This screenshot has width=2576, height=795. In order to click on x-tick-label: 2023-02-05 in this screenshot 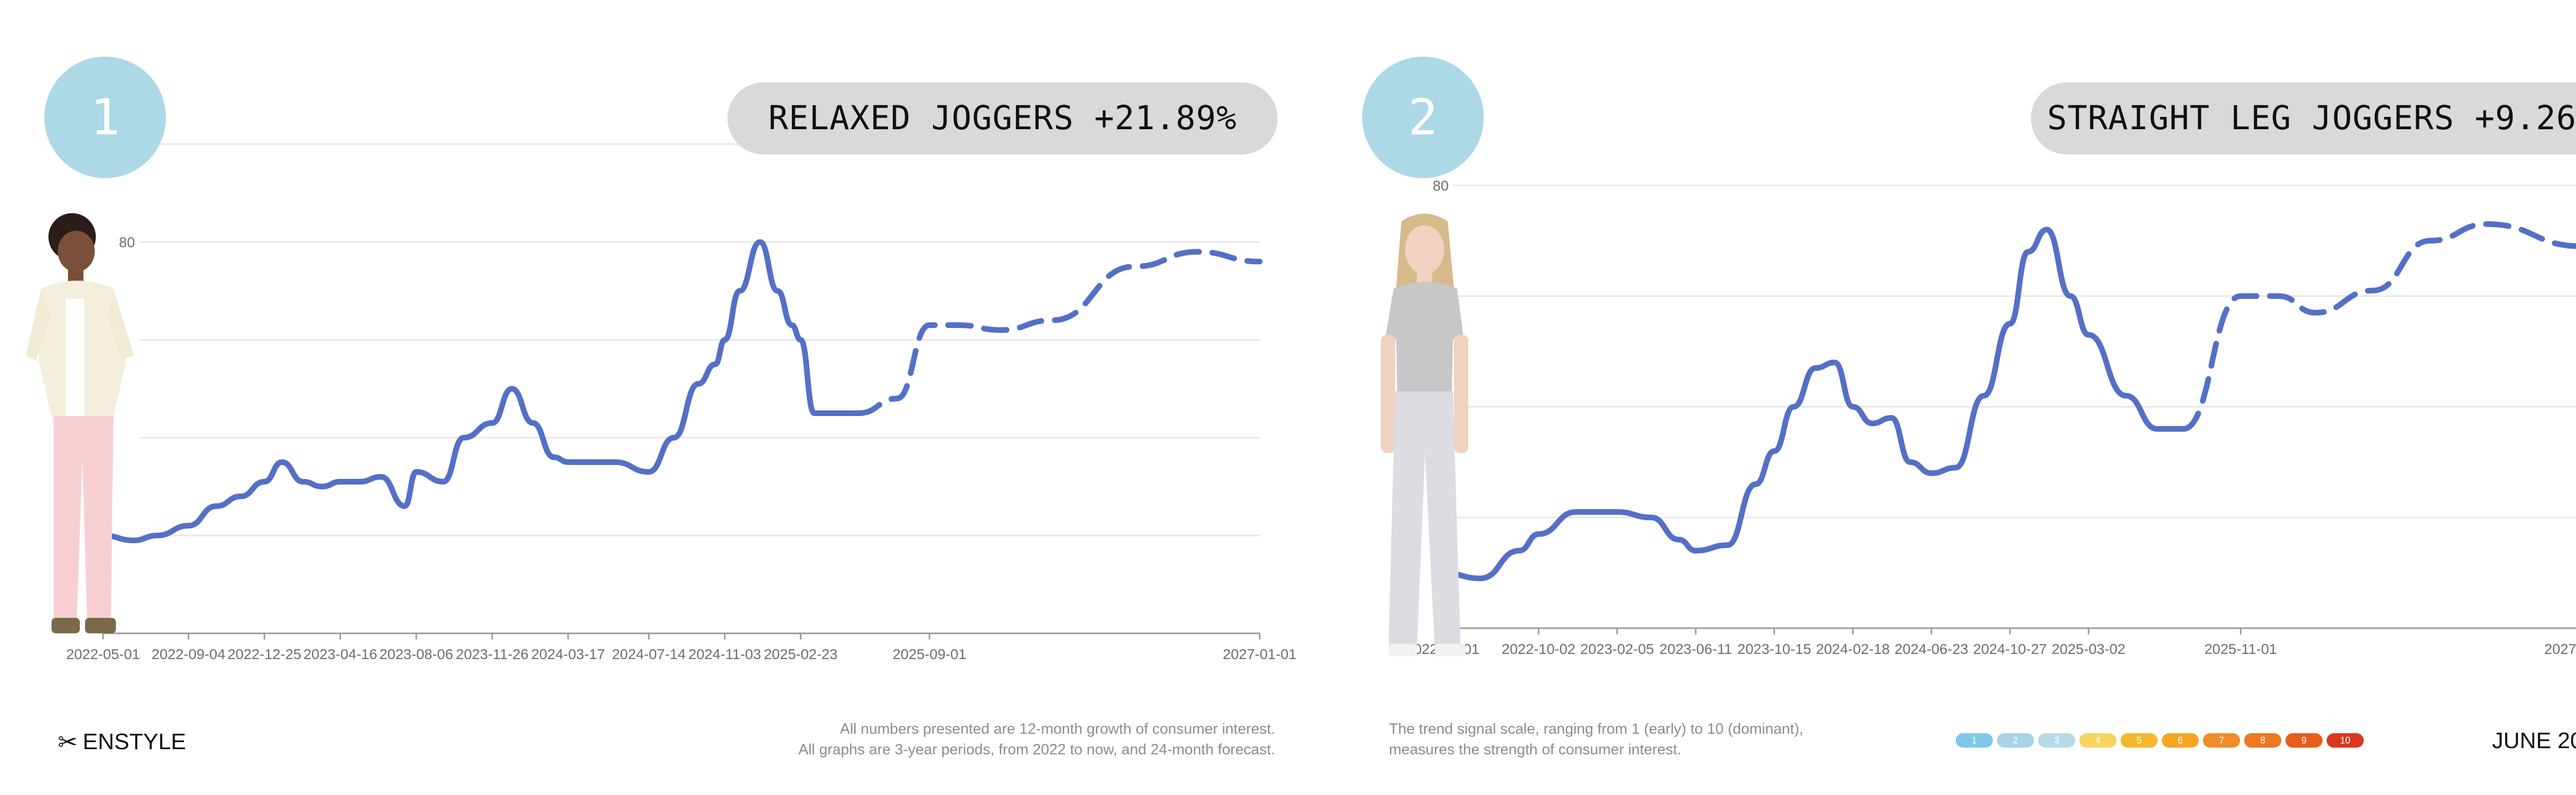, I will do `click(1617, 649)`.